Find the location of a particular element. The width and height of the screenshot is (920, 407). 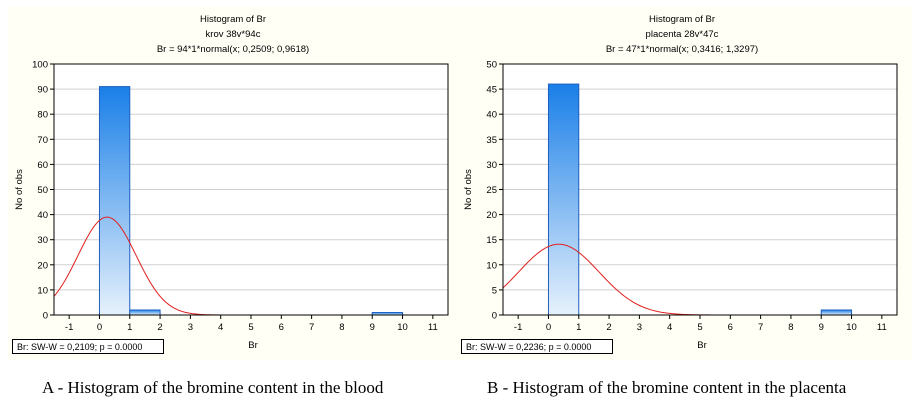

y-tick-label: 80 is located at coordinates (42, 115).